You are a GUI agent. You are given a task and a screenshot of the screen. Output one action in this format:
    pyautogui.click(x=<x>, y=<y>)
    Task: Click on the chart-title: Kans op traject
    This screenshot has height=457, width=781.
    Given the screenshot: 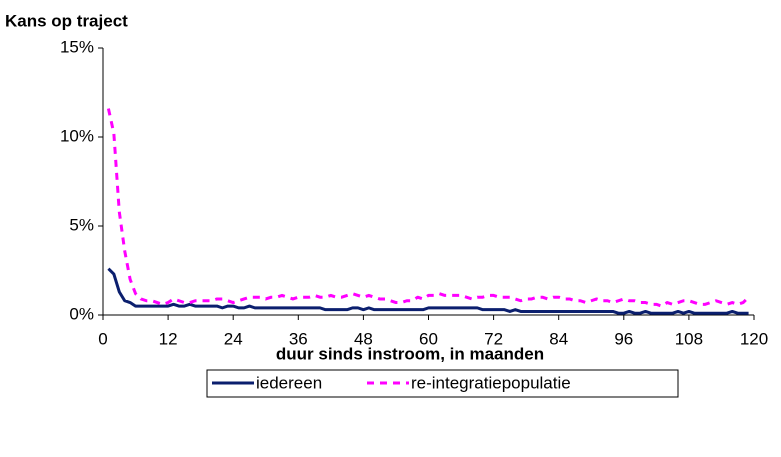 What is the action you would take?
    pyautogui.click(x=66, y=20)
    